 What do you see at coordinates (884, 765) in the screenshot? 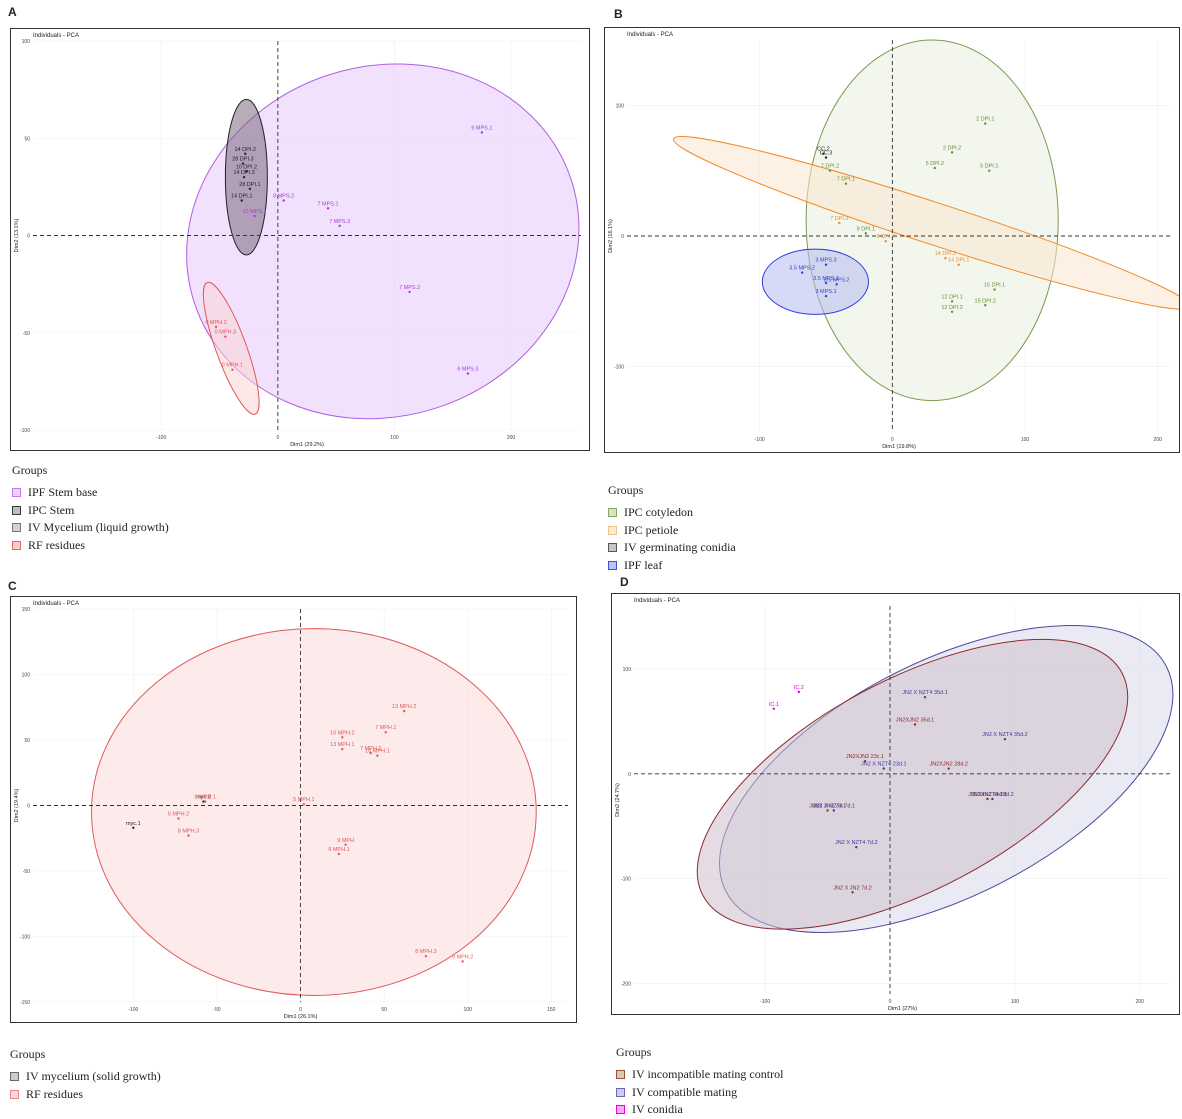
I see `point-label: JN2 X NZT4 23d.1` at bounding box center [884, 765].